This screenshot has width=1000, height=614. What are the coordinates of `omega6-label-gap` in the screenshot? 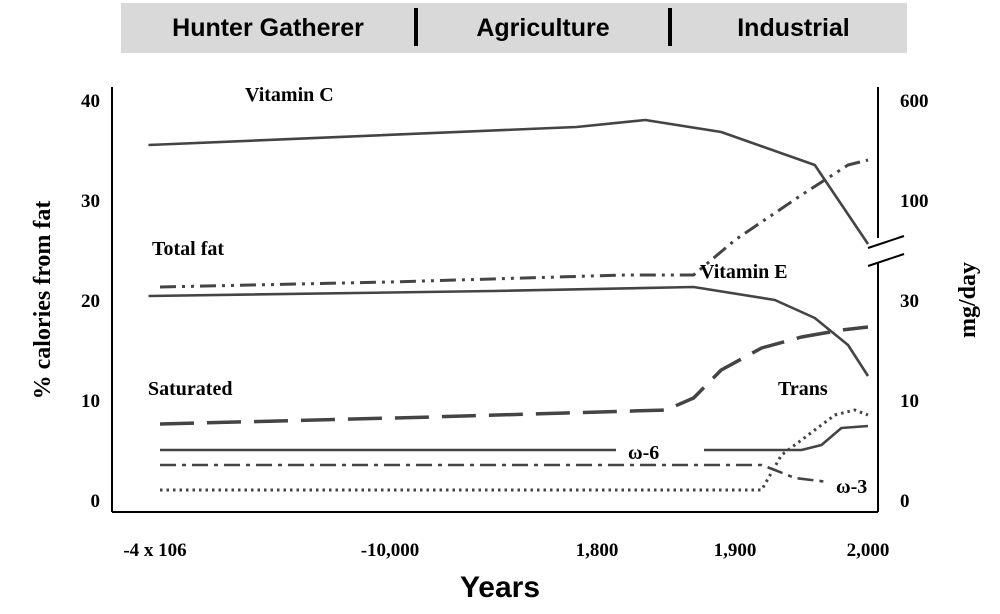 It's located at (660, 450).